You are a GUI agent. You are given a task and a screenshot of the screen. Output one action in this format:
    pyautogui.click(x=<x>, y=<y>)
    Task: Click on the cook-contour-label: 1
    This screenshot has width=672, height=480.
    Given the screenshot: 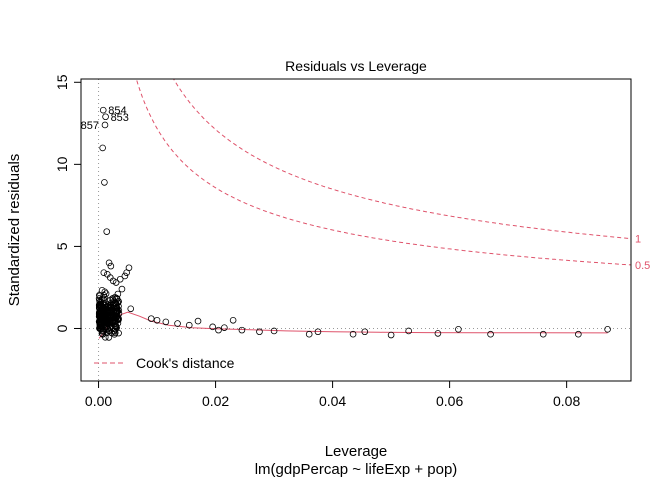 What is the action you would take?
    pyautogui.click(x=638, y=240)
    